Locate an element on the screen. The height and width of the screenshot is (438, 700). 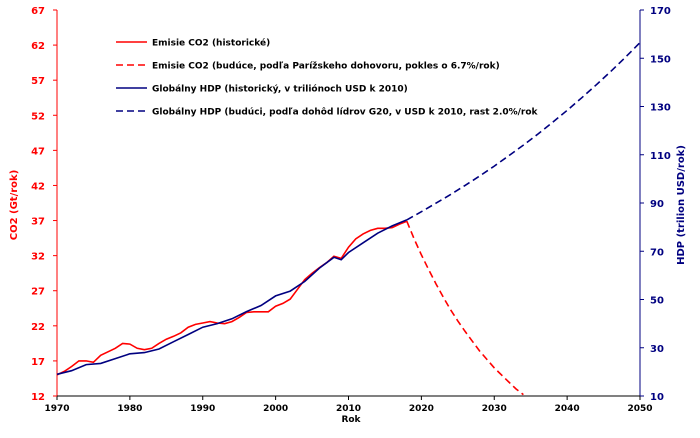
left-y-tick-label: 67 is located at coordinates (38, 11).